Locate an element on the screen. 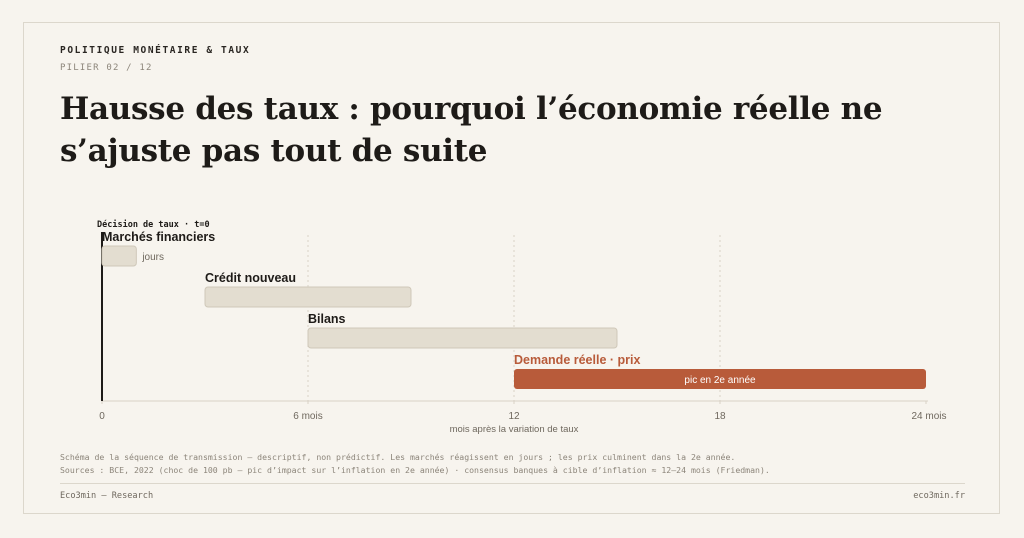 The image size is (1024, 538). section-kicker: POLITIQUE MONÉTAIRE & TAUX is located at coordinates (155, 50).